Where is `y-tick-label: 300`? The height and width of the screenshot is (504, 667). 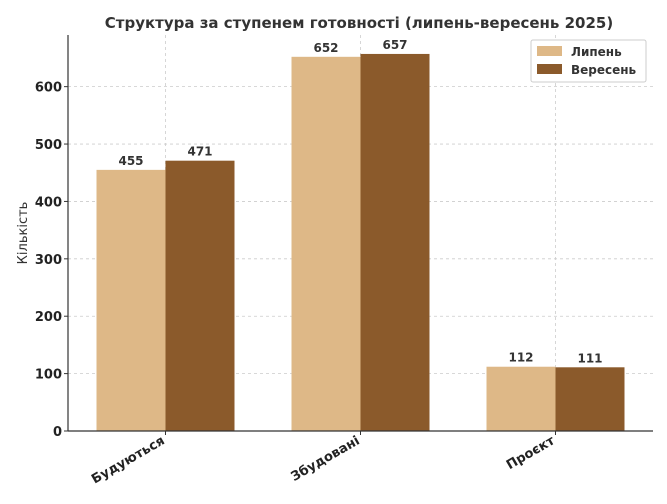 y-tick-label: 300 is located at coordinates (48, 260).